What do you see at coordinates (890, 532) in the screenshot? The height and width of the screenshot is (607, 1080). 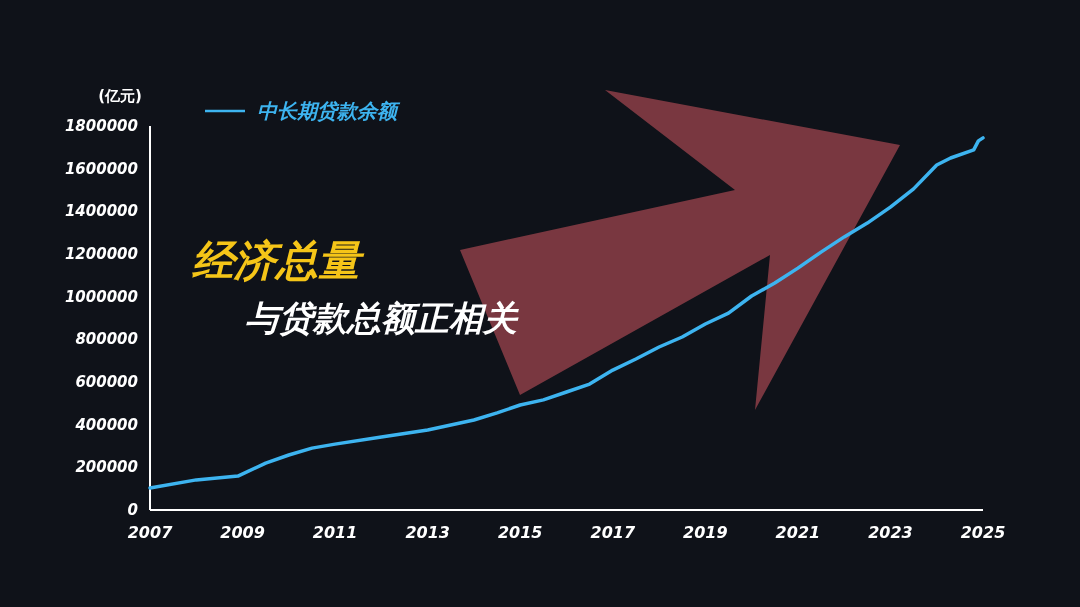 I see `x-tick-label: 2023` at bounding box center [890, 532].